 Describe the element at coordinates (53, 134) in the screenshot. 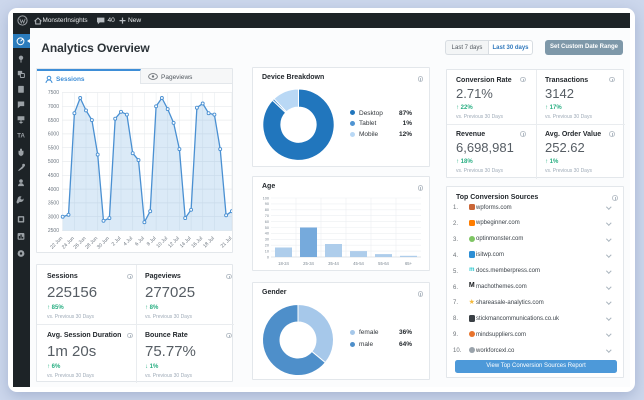

I see `svg-text: 6000` at that location.